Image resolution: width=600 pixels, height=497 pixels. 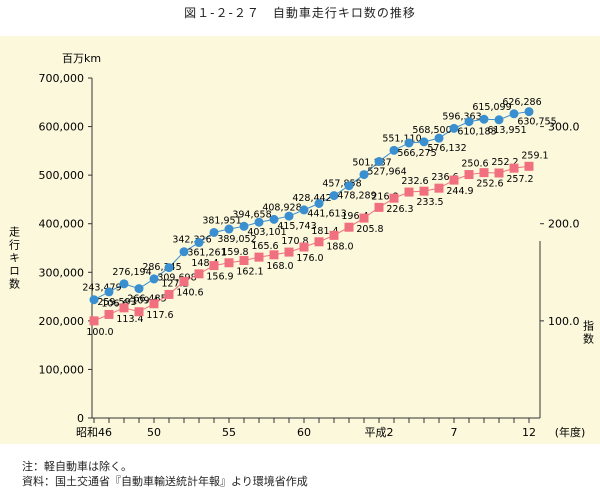 I want to click on x-tick-label: 7, so click(x=454, y=432).